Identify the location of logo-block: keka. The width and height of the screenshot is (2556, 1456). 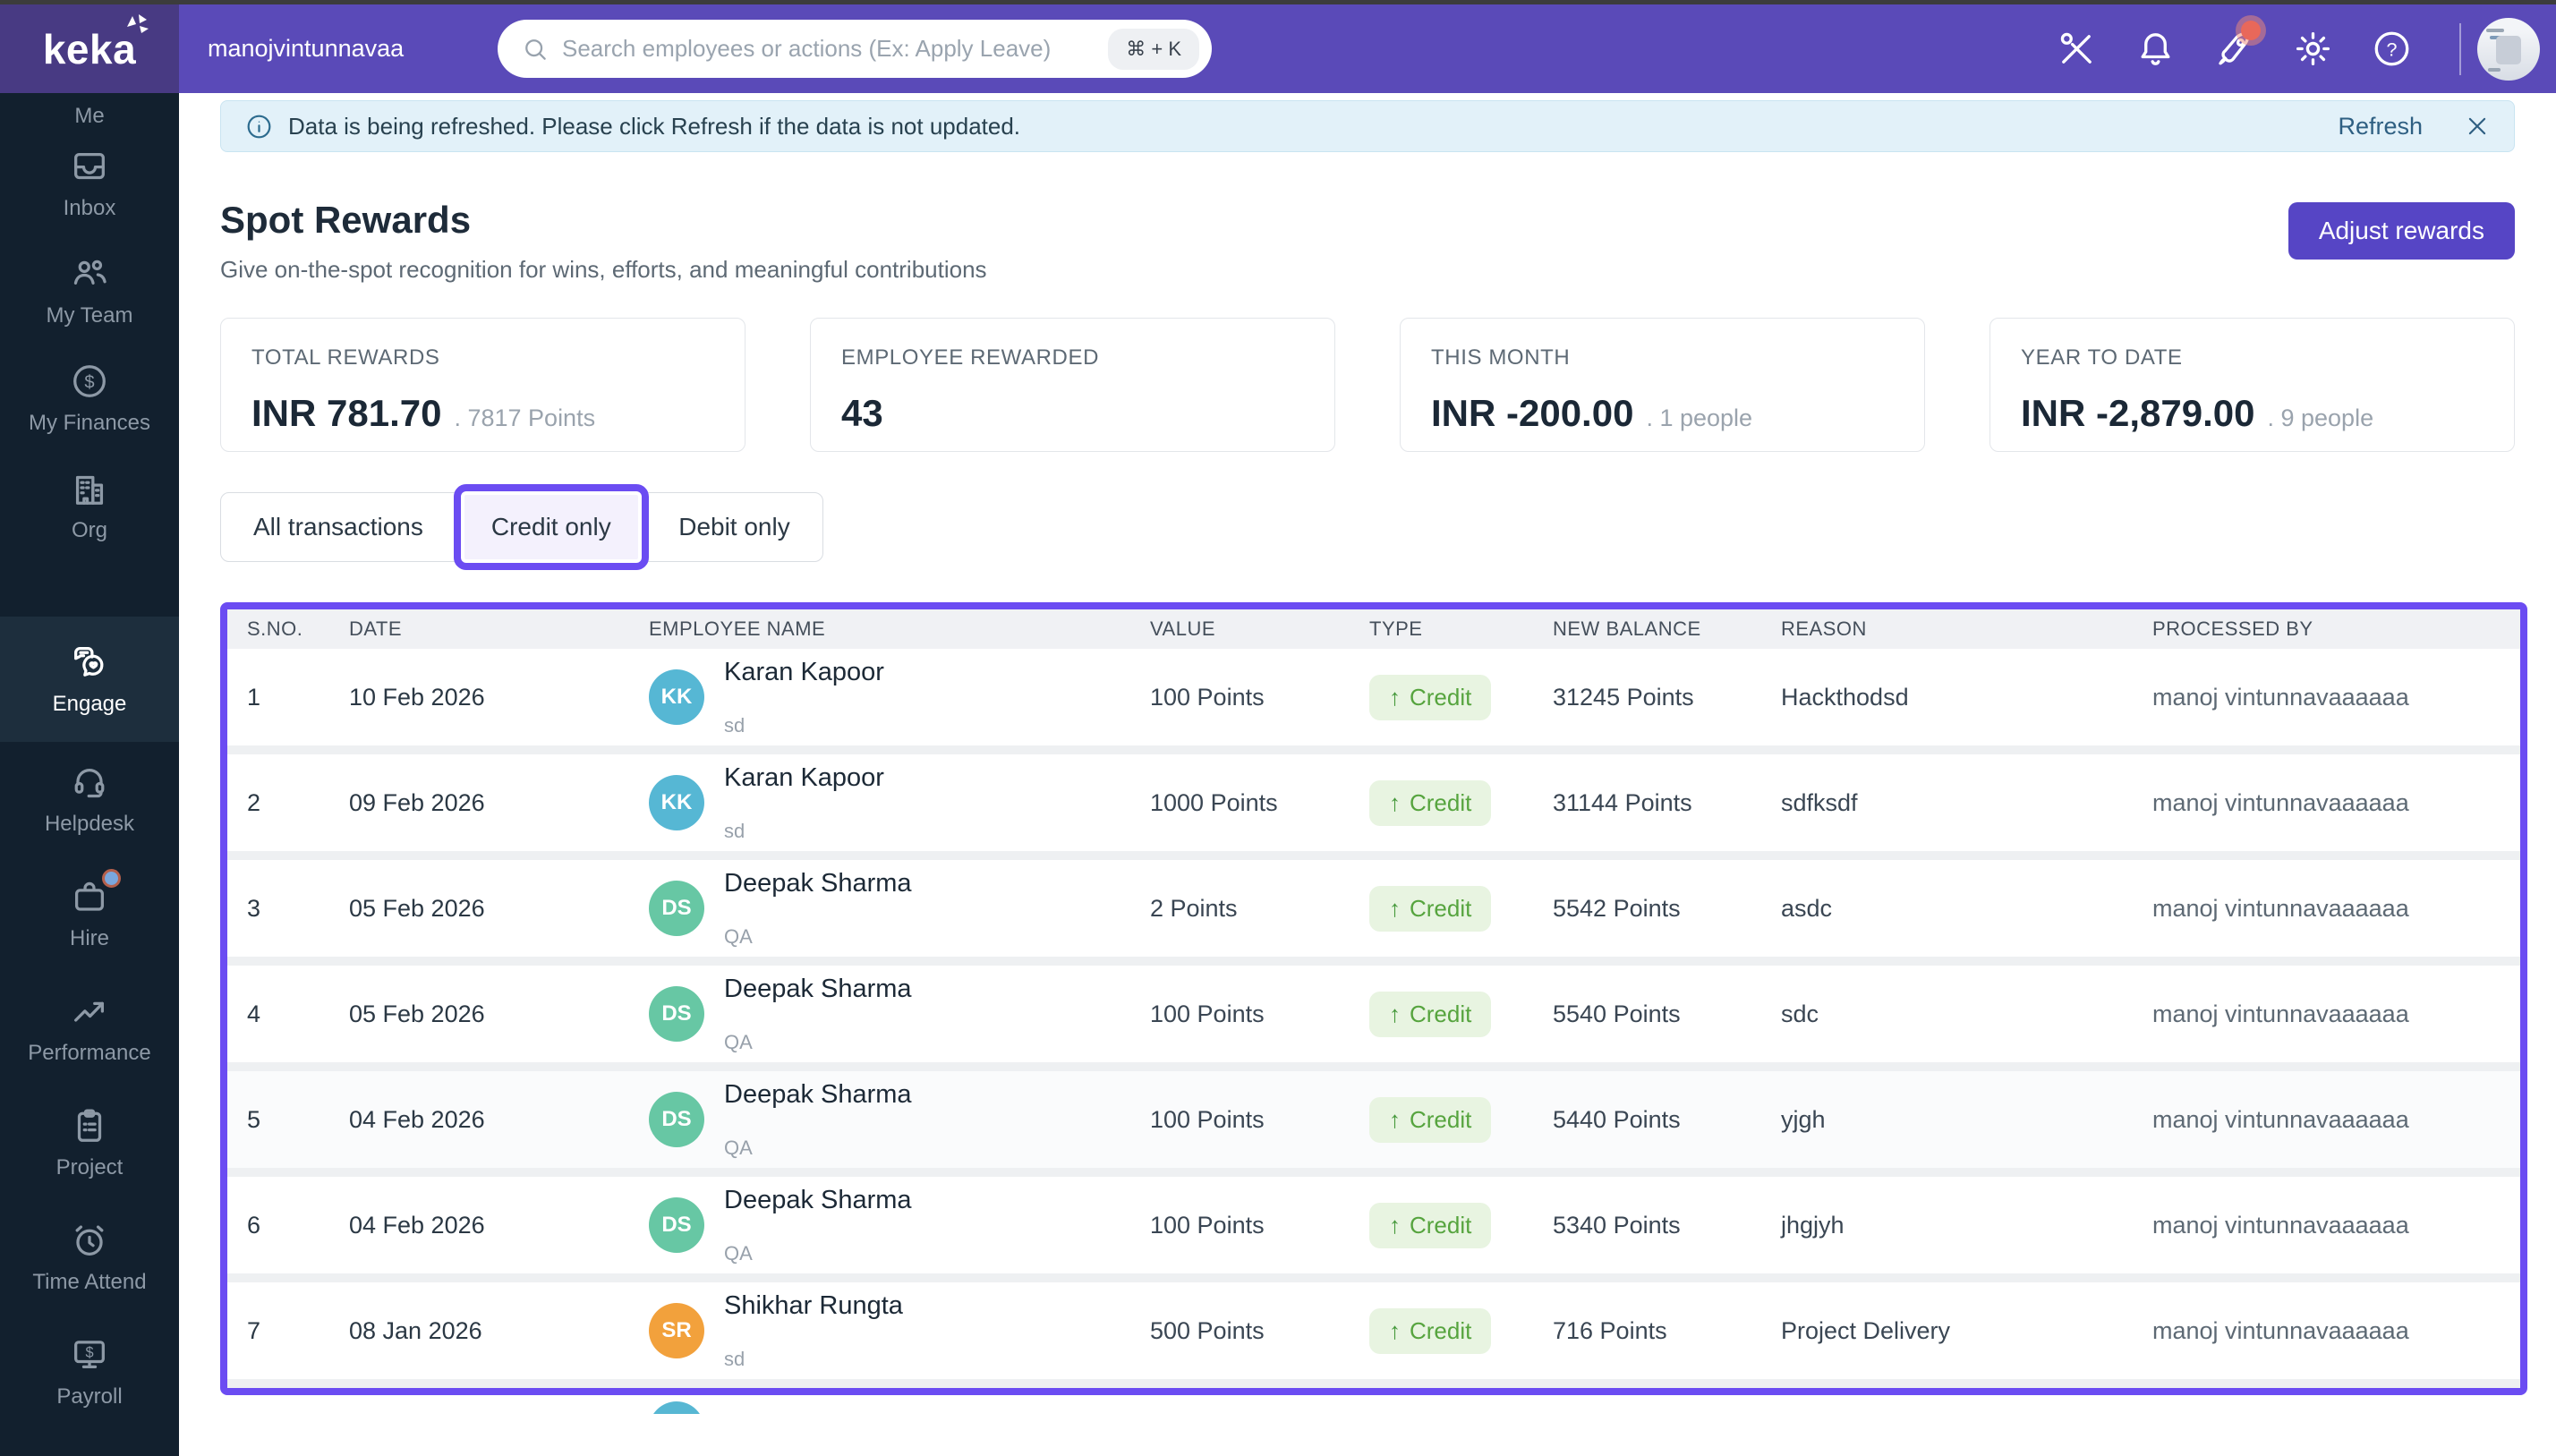
(89, 49).